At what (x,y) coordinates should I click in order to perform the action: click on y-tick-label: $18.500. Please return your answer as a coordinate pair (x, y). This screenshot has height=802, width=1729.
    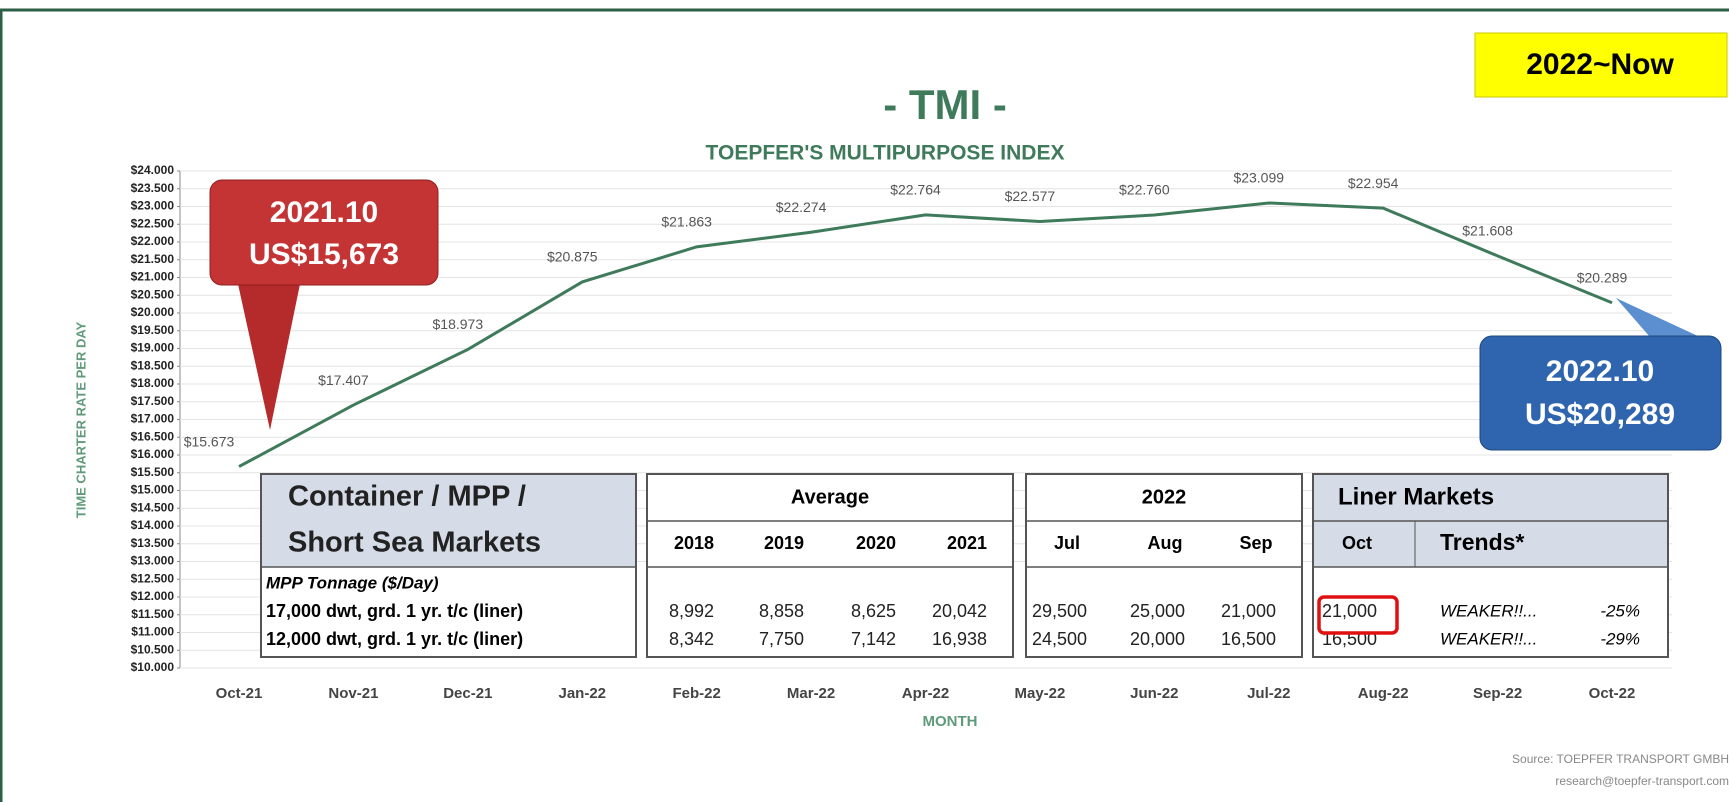
    Looking at the image, I should click on (153, 365).